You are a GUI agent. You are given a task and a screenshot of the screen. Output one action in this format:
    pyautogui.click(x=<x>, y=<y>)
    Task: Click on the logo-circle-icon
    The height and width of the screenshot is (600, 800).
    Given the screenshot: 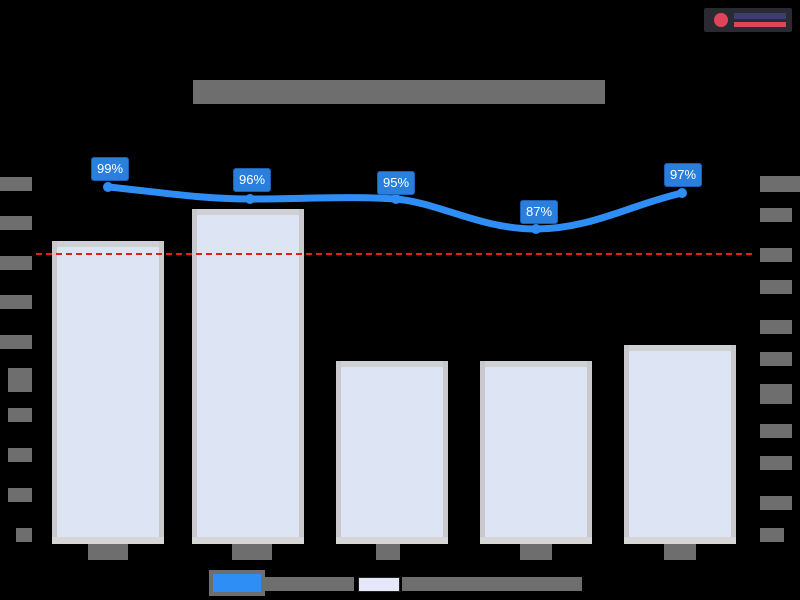 What is the action you would take?
    pyautogui.click(x=721, y=20)
    